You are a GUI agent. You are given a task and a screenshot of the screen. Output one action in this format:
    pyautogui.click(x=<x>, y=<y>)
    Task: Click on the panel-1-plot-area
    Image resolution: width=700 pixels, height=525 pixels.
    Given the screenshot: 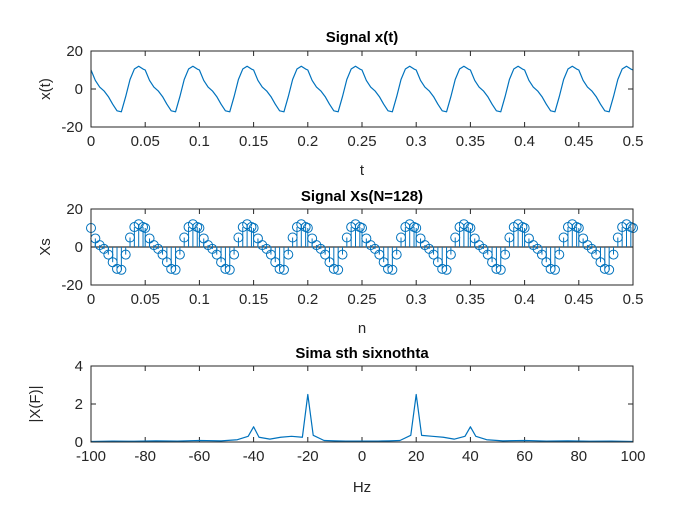 What is the action you would take?
    pyautogui.click(x=362, y=89)
    